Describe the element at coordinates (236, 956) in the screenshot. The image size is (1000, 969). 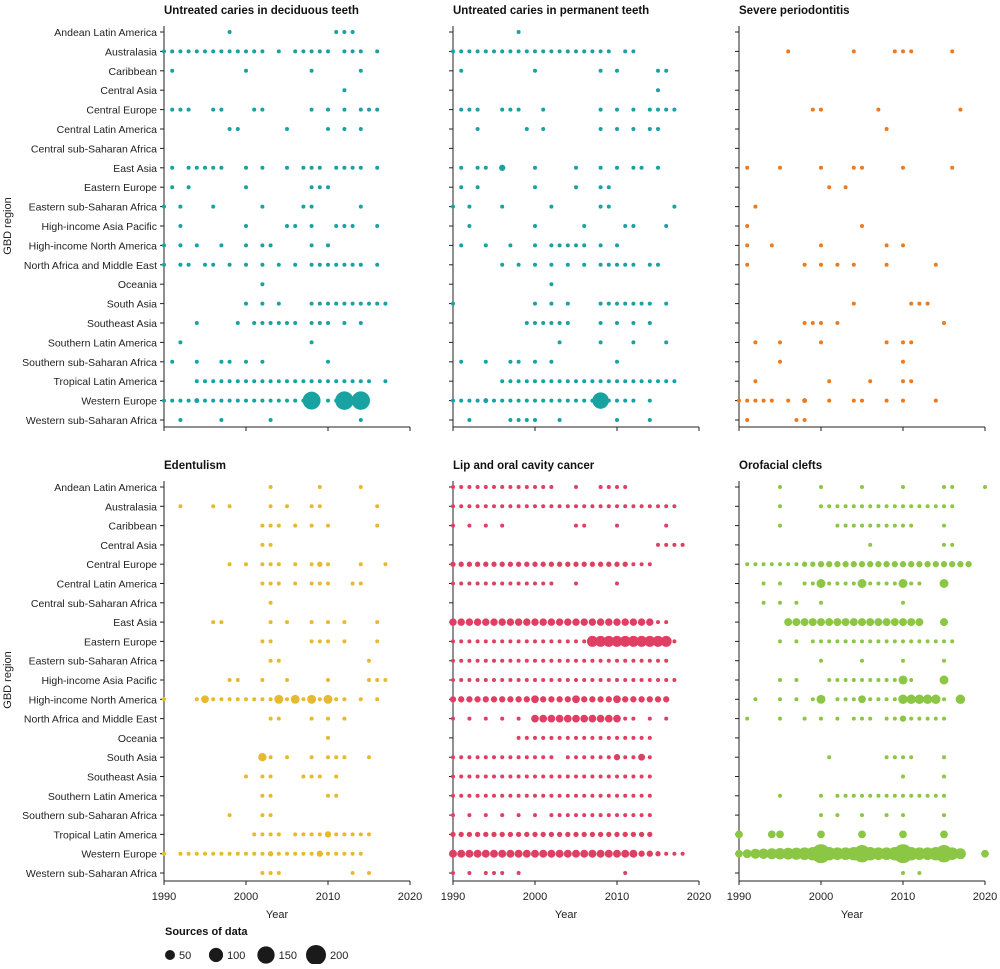
I see `legend-label: 100` at that location.